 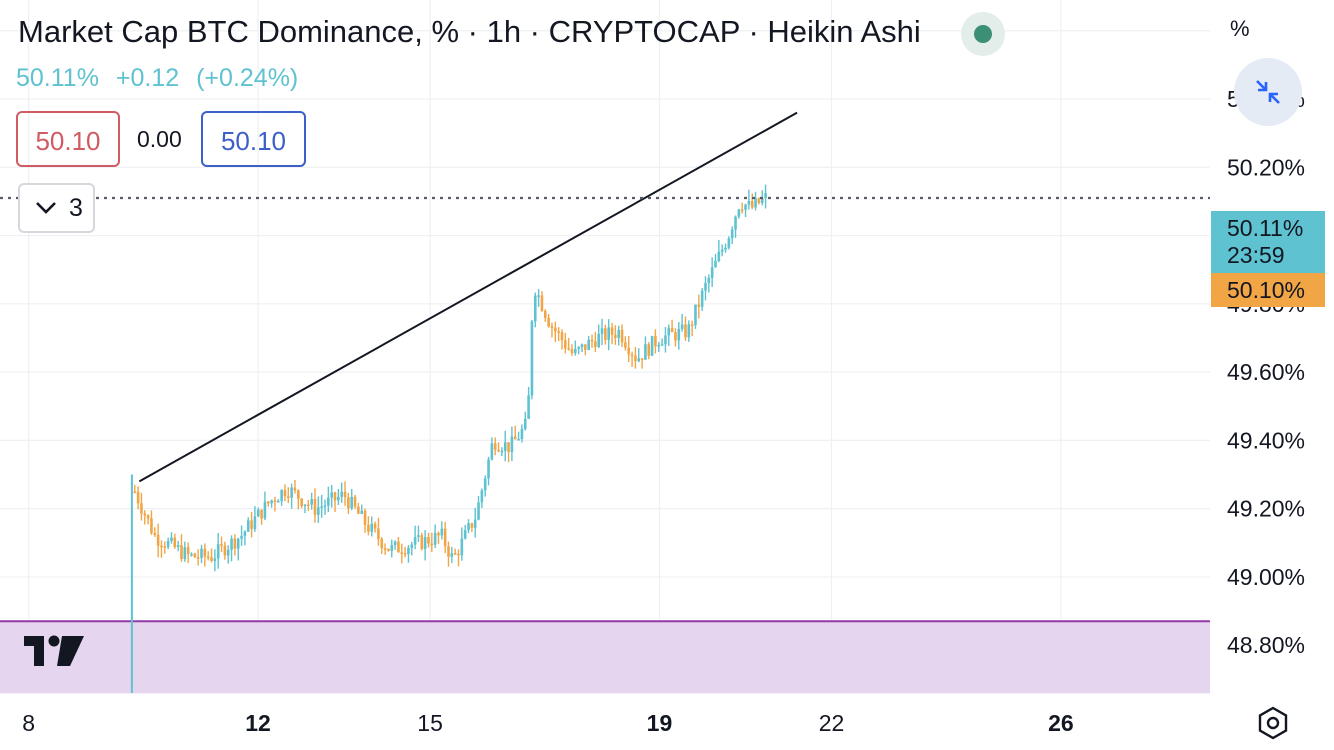 I want to click on compress-arrows-icon, so click(x=1268, y=92).